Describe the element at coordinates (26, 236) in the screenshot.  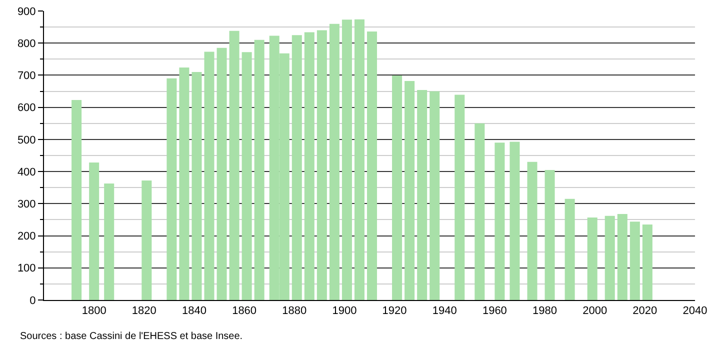
I see `y-tick-label: 200` at that location.